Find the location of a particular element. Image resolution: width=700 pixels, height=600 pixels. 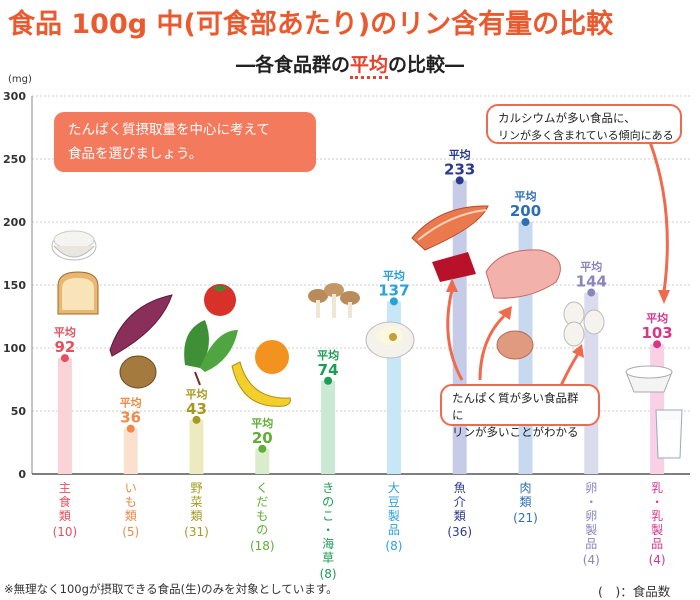

y-tick-label: 150 is located at coordinates (14, 285).